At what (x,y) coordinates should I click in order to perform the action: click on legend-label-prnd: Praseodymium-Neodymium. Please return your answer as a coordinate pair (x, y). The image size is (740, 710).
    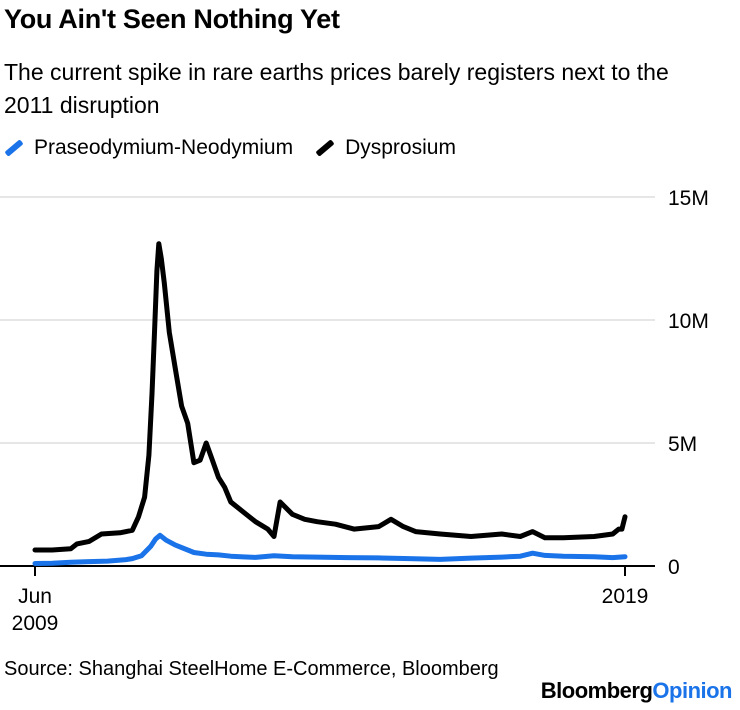
    Looking at the image, I should click on (164, 147).